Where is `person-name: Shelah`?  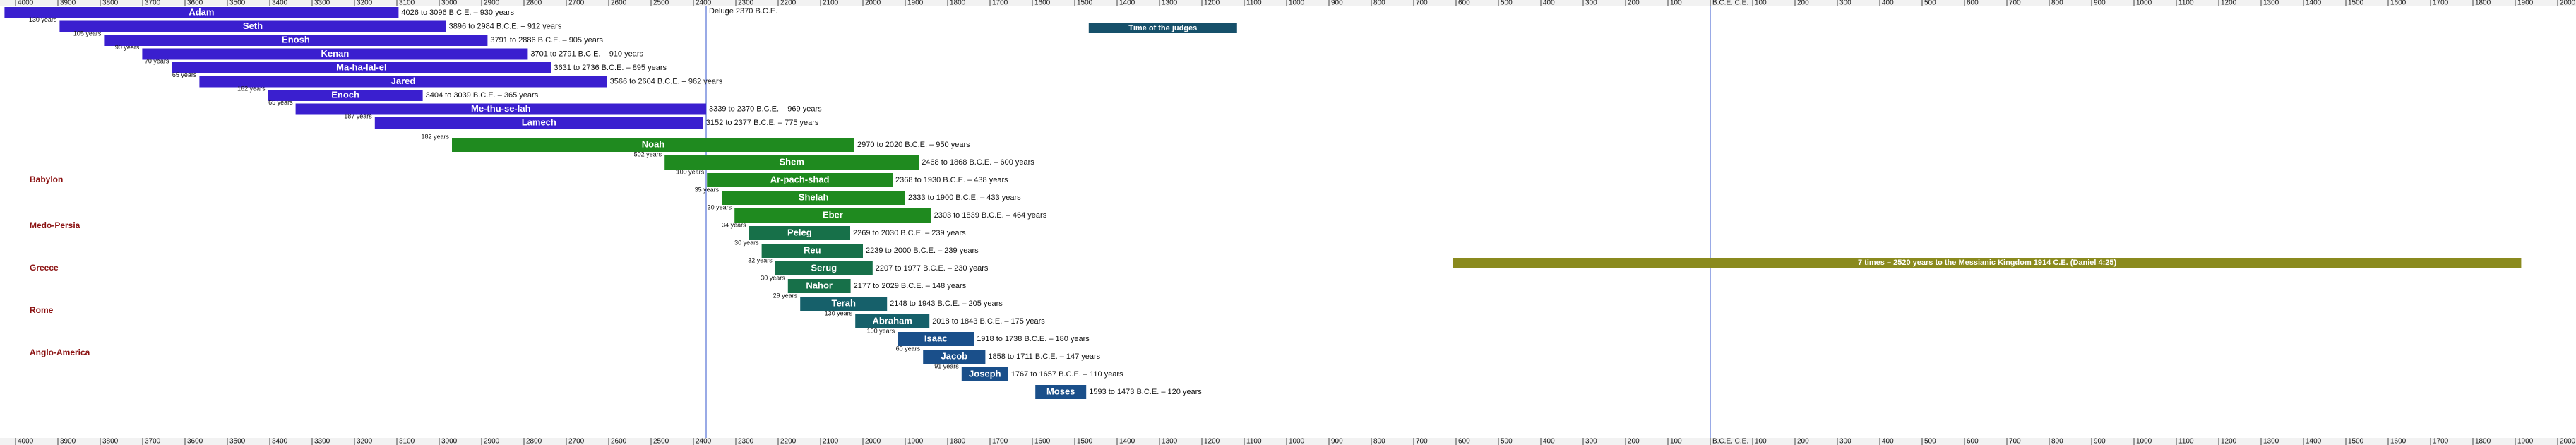 person-name: Shelah is located at coordinates (814, 196).